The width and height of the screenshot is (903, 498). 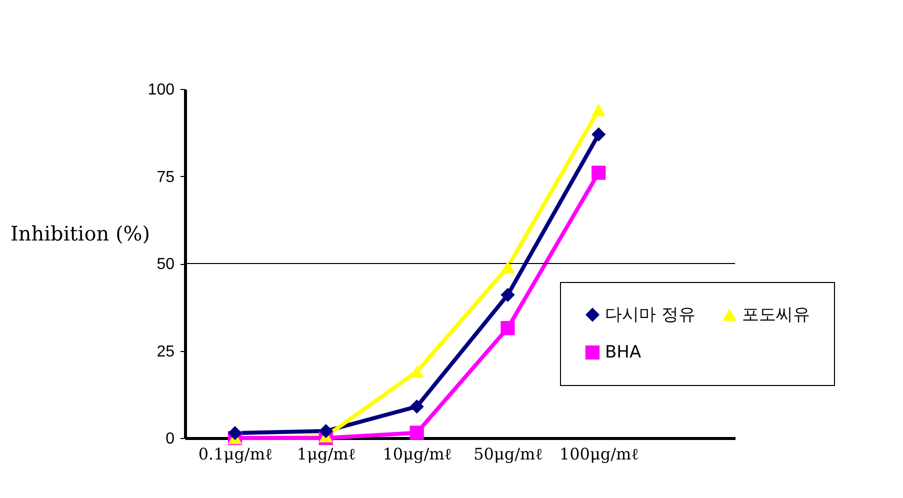 I want to click on x-tick-label: 100μg/mℓ, so click(x=599, y=454).